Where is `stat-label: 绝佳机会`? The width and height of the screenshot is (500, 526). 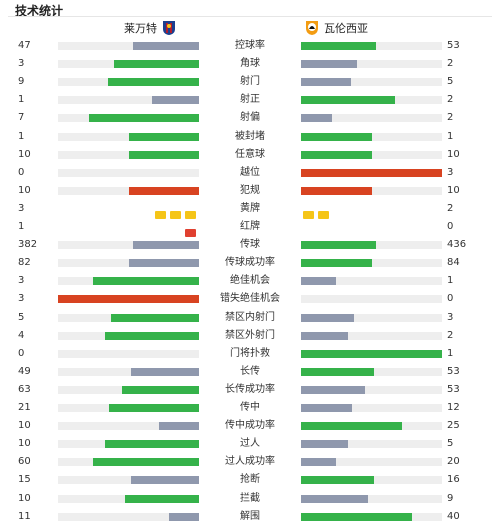 stat-label: 绝佳机会 is located at coordinates (250, 281).